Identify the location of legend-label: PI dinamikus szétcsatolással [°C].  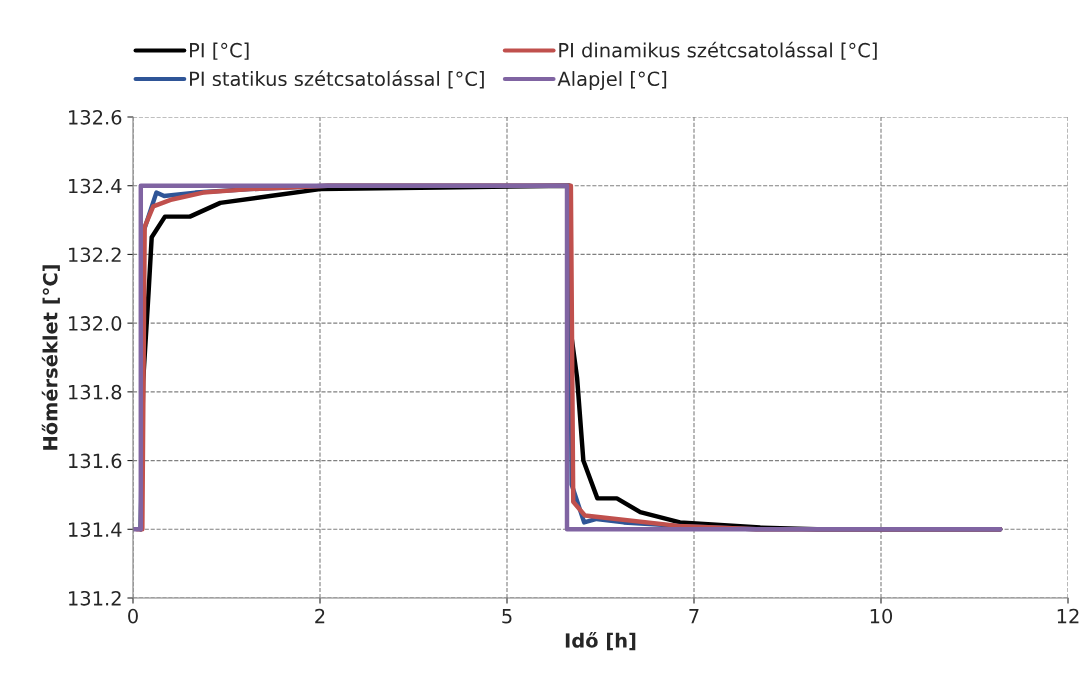
(718, 50).